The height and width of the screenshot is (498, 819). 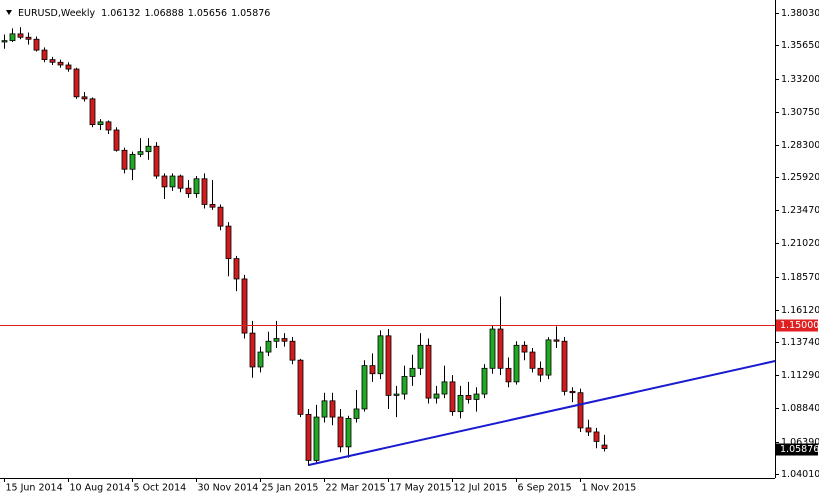 What do you see at coordinates (542, 413) in the screenshot?
I see `trend-line` at bounding box center [542, 413].